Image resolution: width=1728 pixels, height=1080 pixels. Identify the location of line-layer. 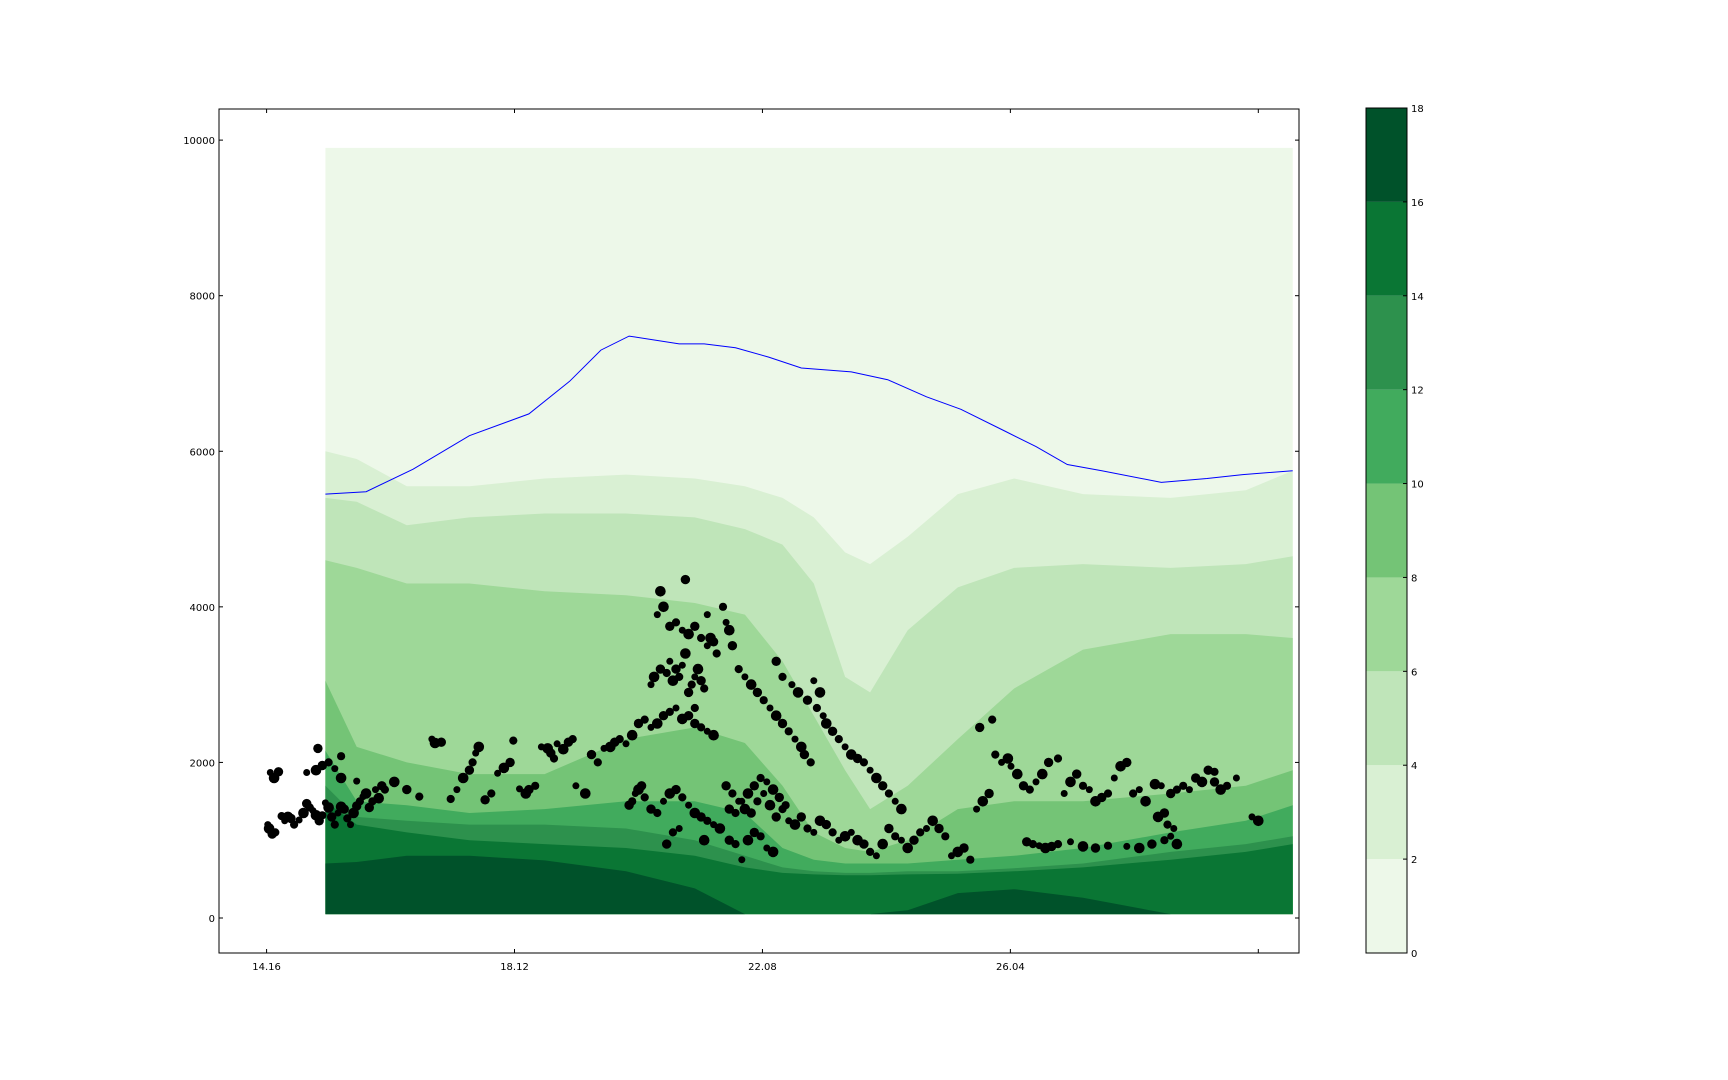
(809, 415).